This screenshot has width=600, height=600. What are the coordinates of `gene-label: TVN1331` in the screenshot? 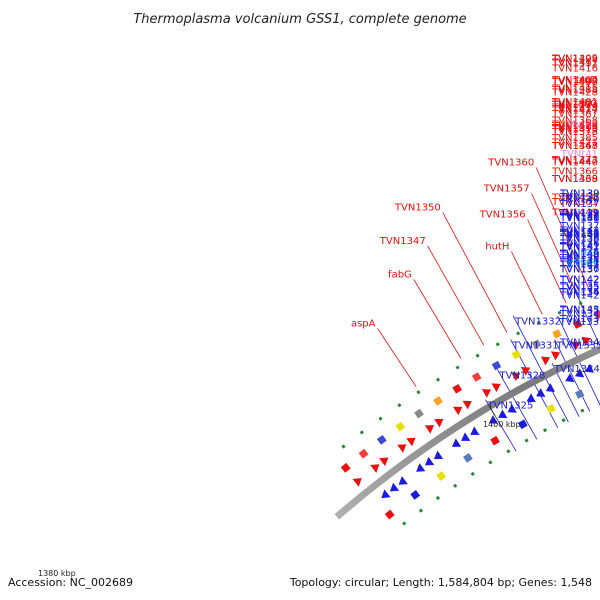 It's located at (535, 346).